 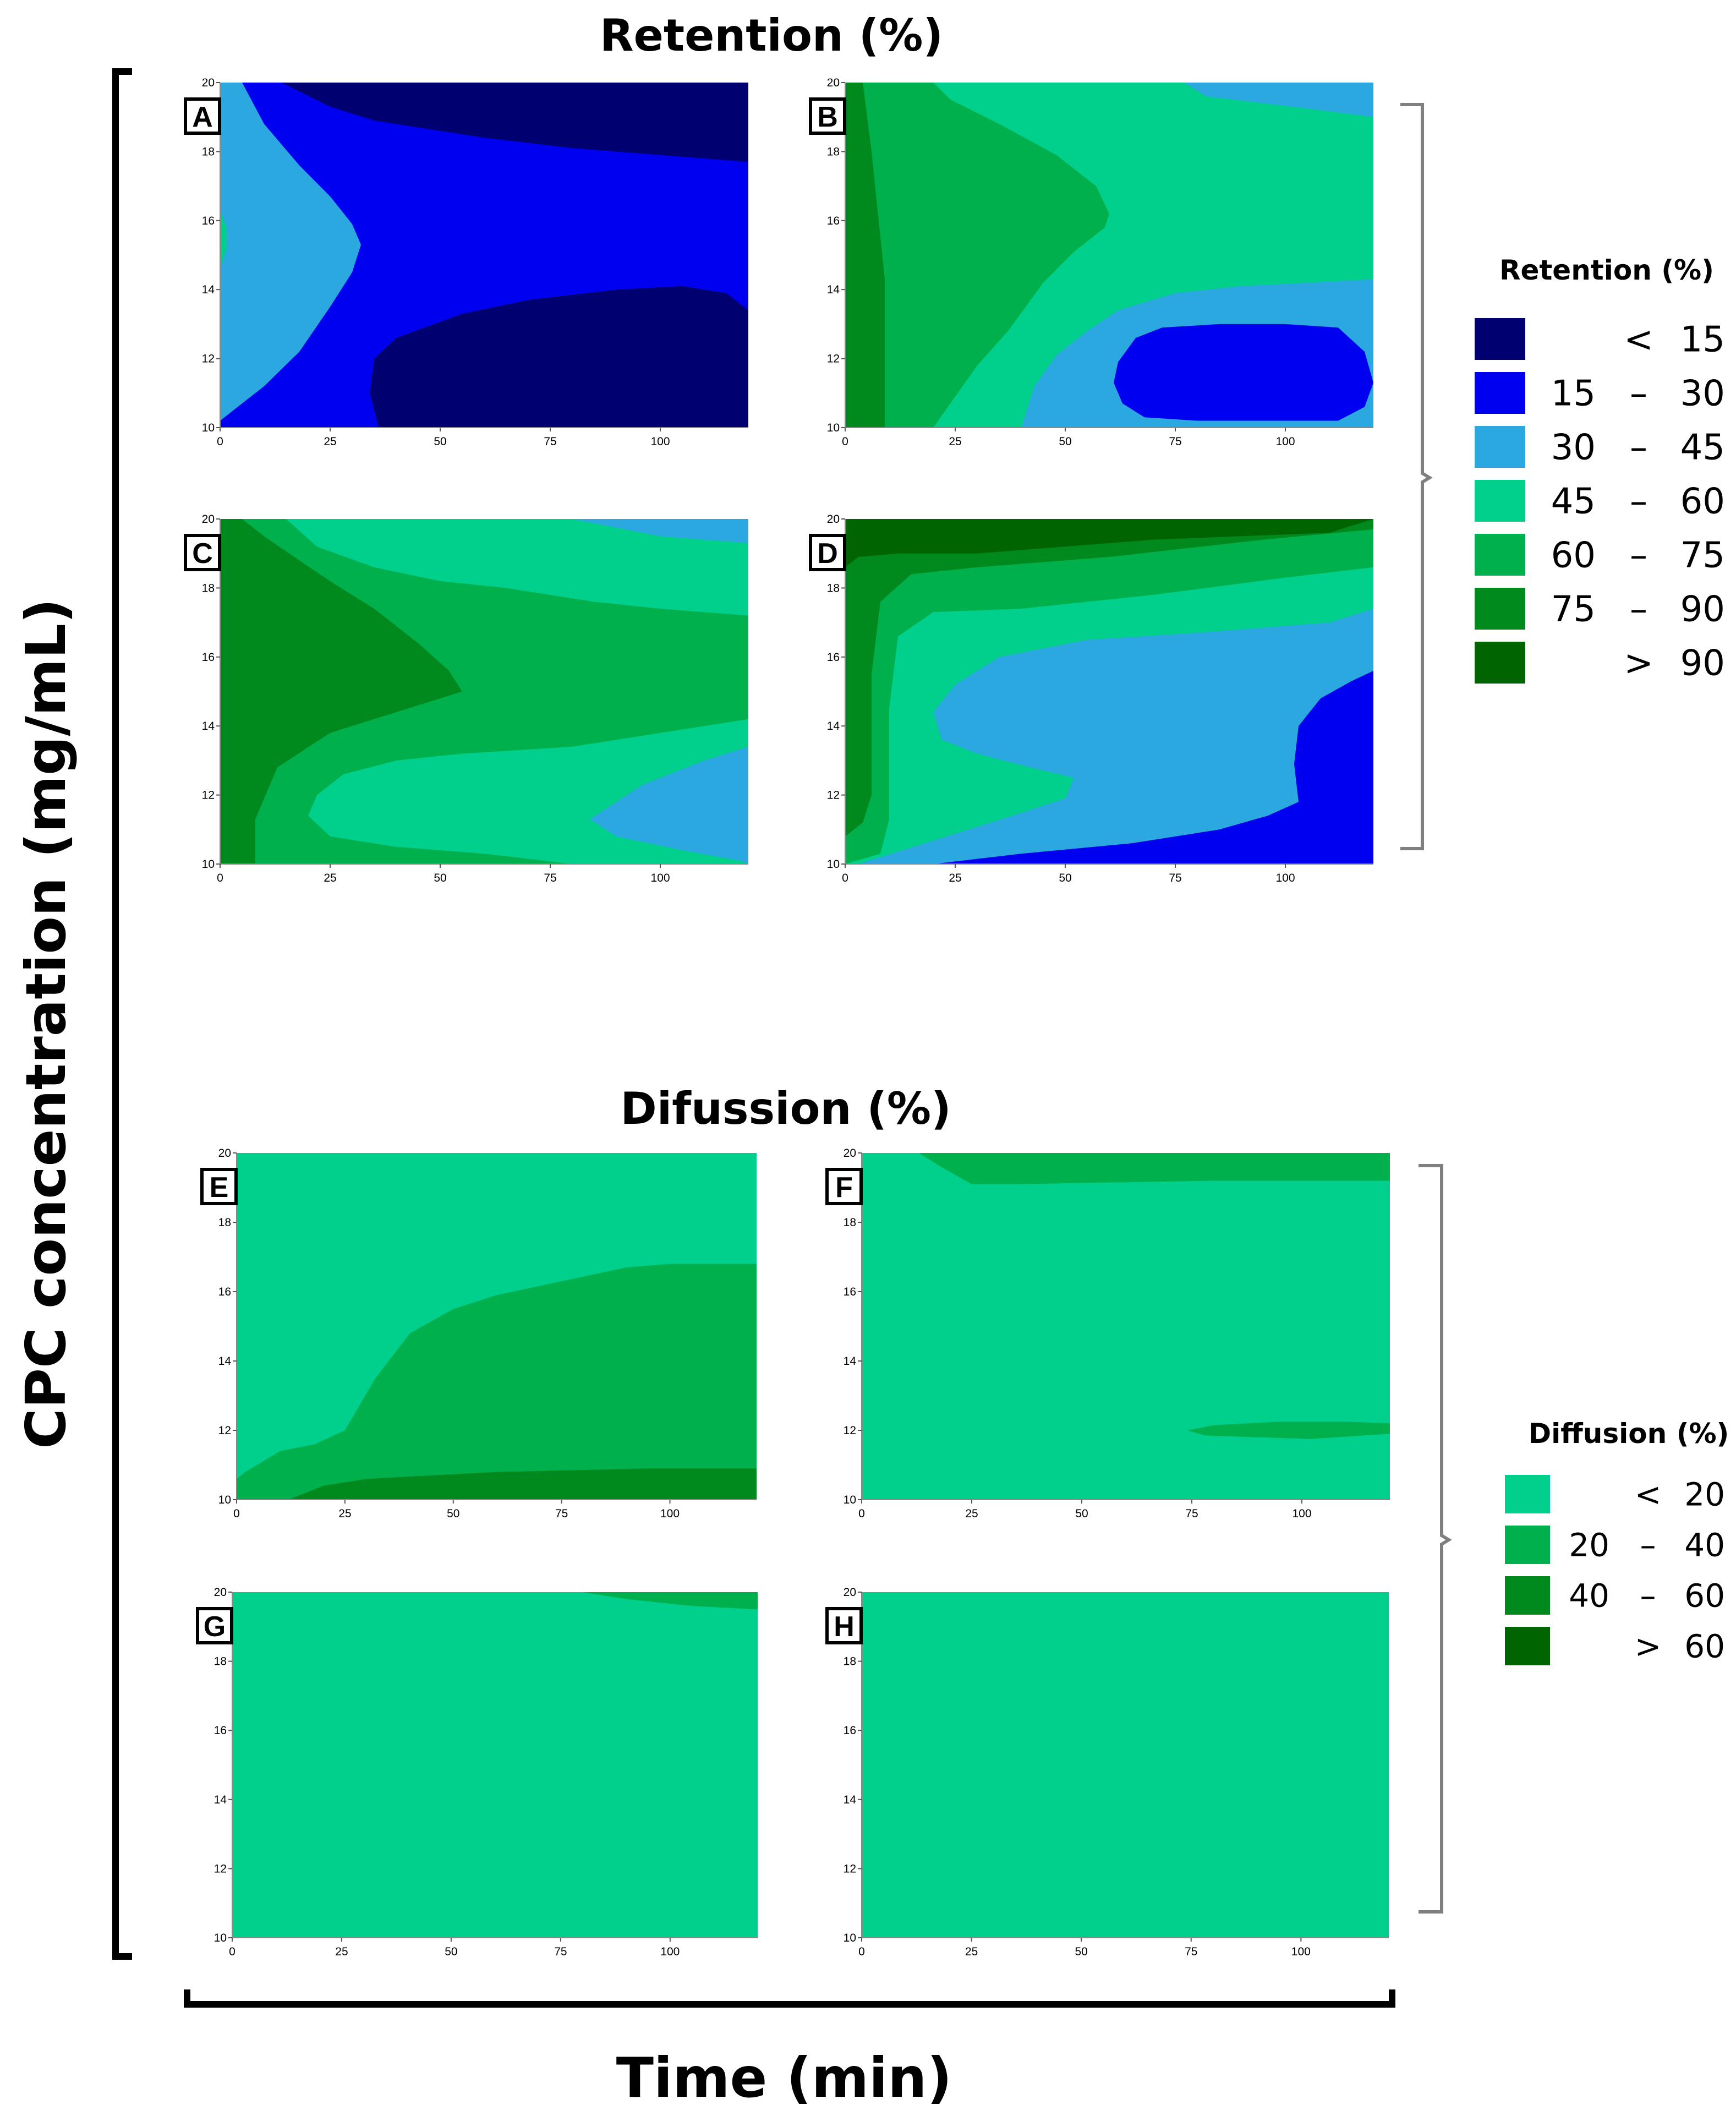 I want to click on y-axis-bracket, so click(x=122, y=1014).